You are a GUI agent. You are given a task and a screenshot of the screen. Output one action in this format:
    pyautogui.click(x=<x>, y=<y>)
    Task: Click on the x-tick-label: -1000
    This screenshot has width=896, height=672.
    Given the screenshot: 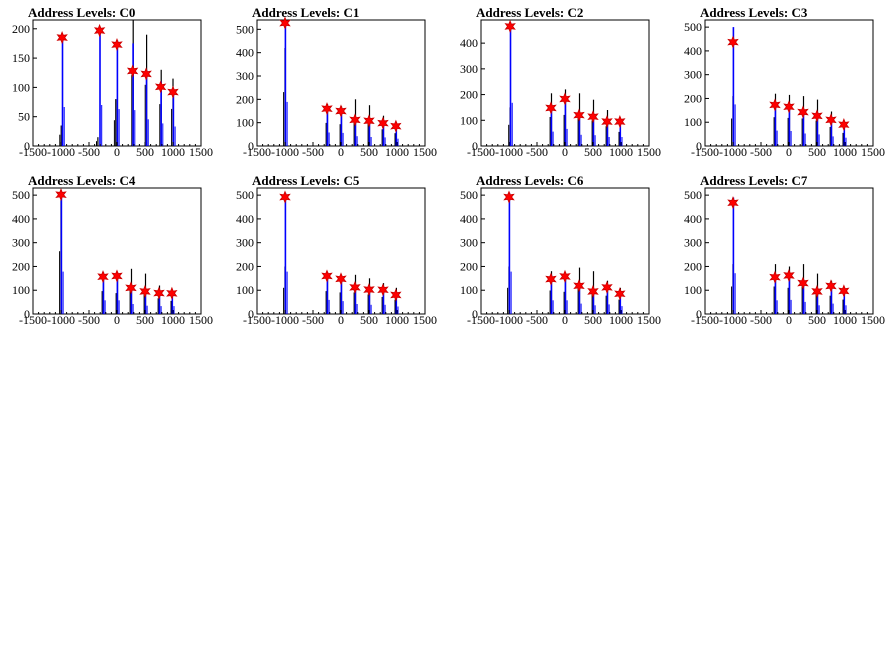 What is the action you would take?
    pyautogui.click(x=285, y=152)
    